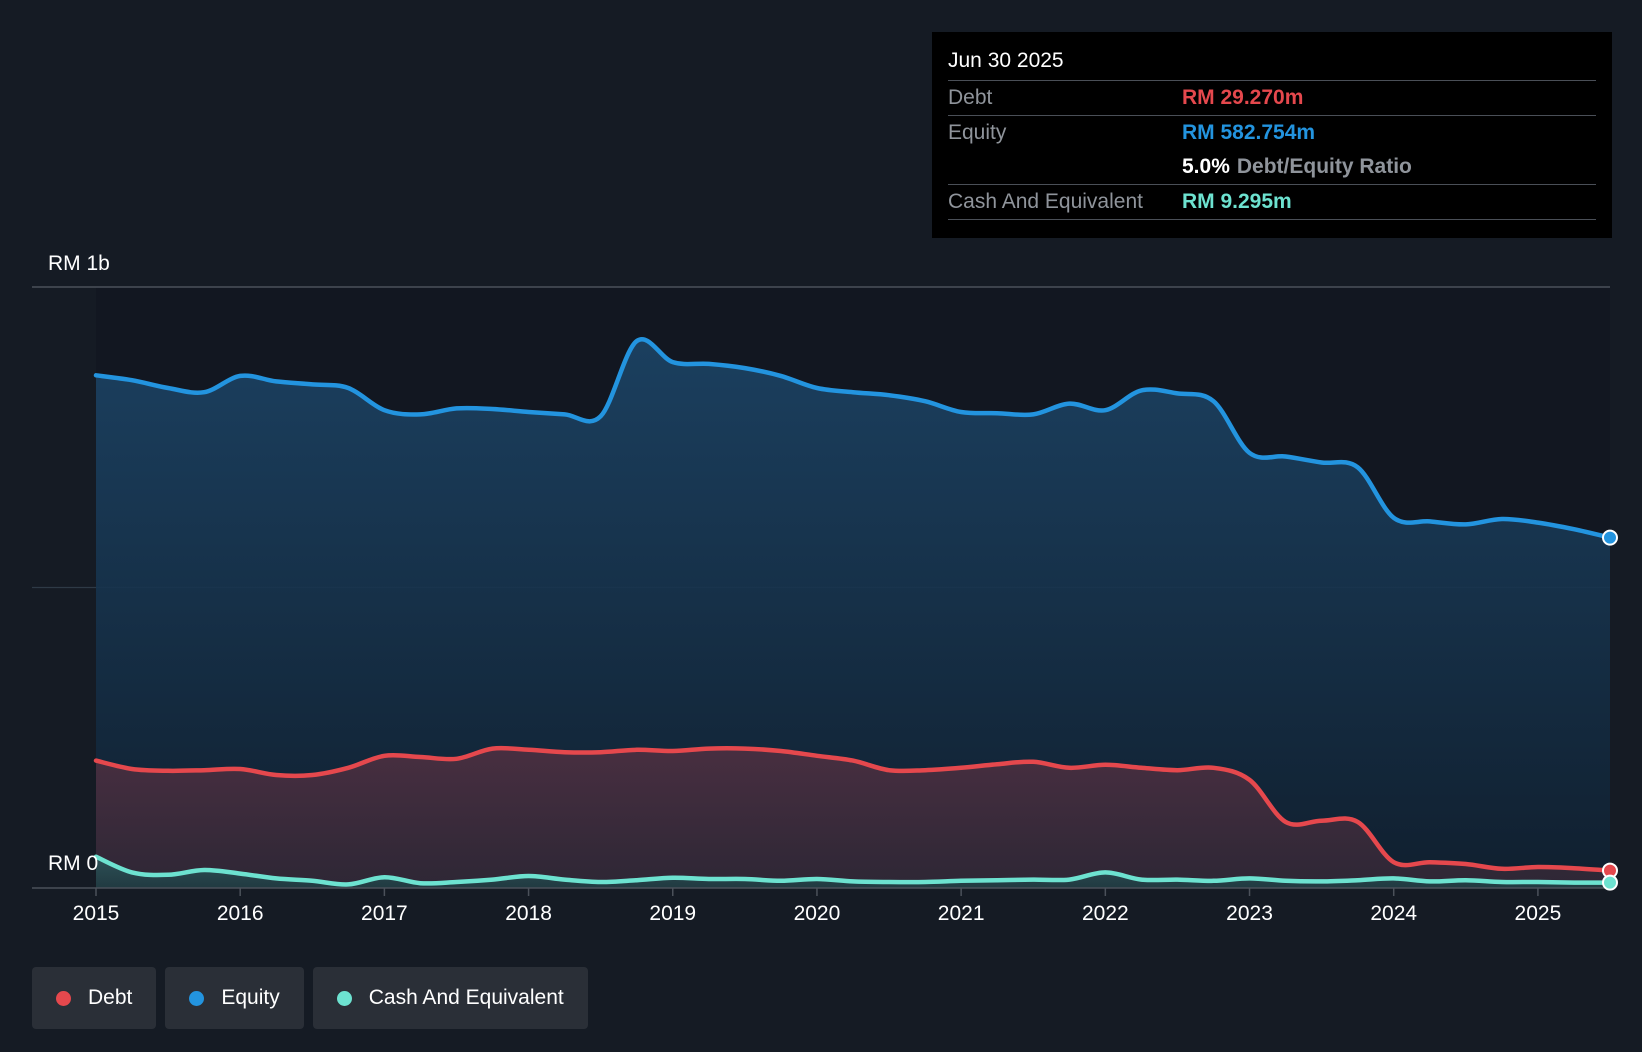 This screenshot has height=1052, width=1642. Describe the element at coordinates (528, 913) in the screenshot. I see `x-tick-label: 2018` at that location.